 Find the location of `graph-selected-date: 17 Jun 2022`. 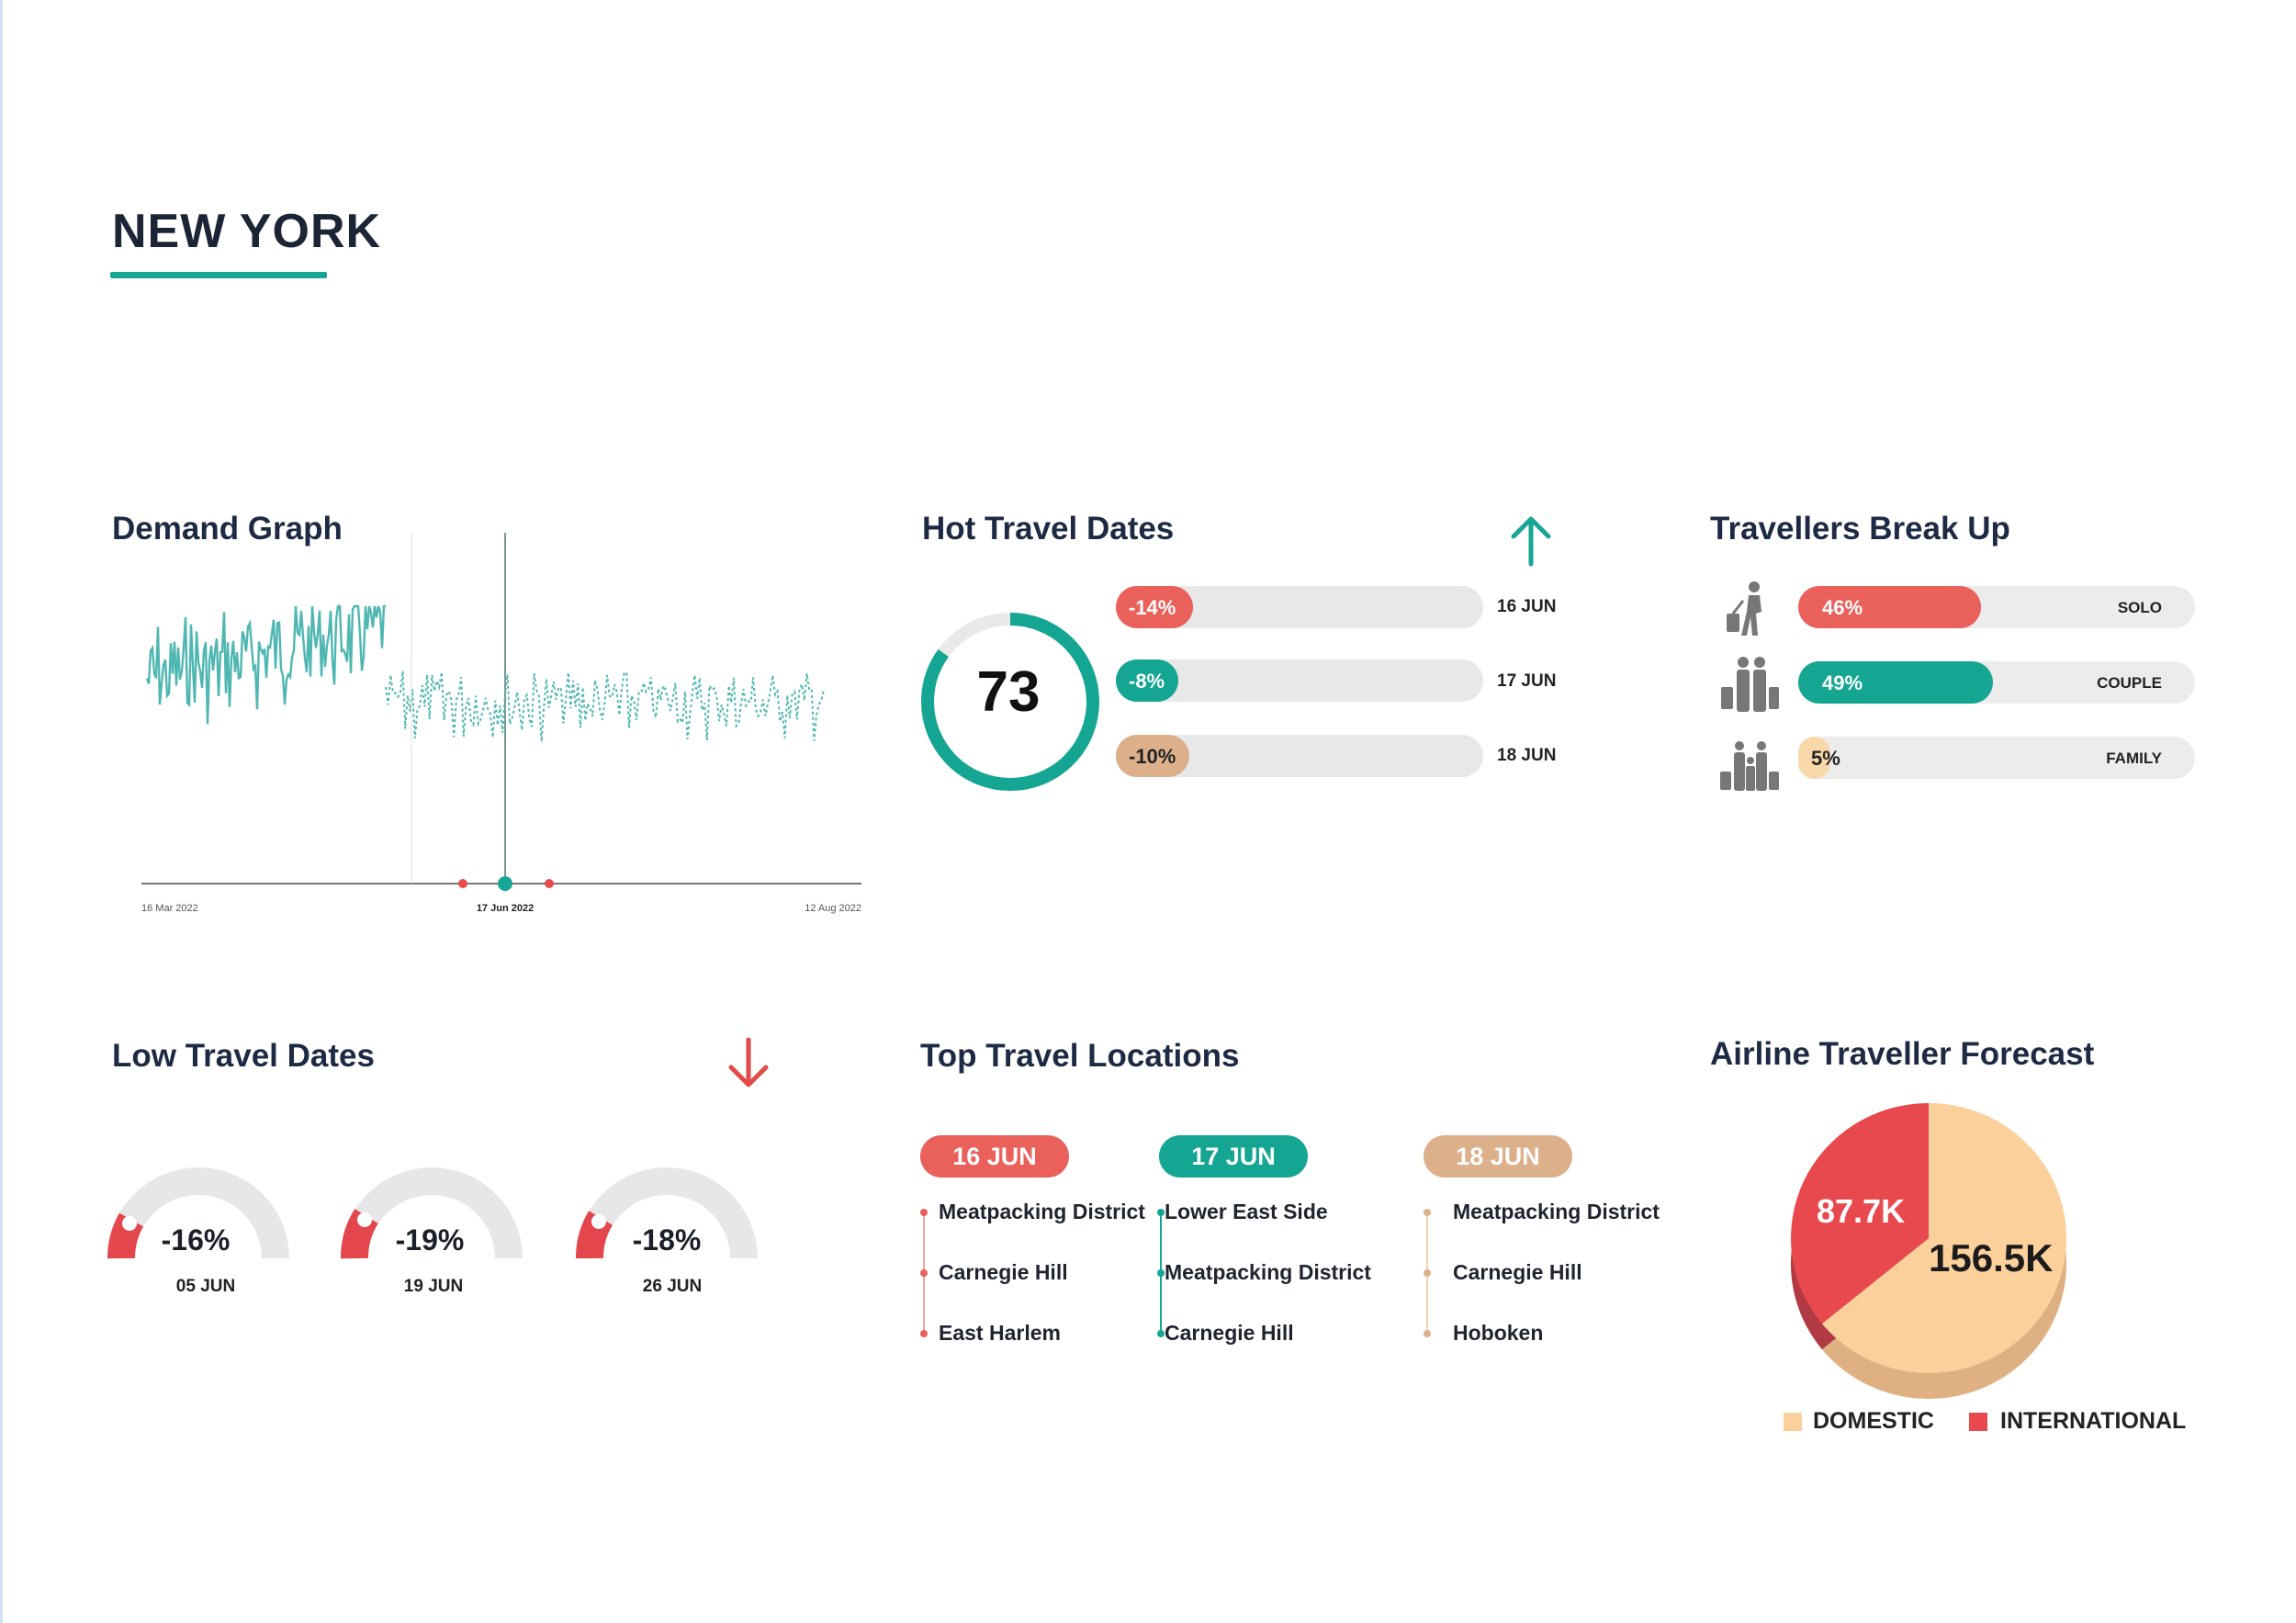

graph-selected-date: 17 Jun 2022 is located at coordinates (506, 908).